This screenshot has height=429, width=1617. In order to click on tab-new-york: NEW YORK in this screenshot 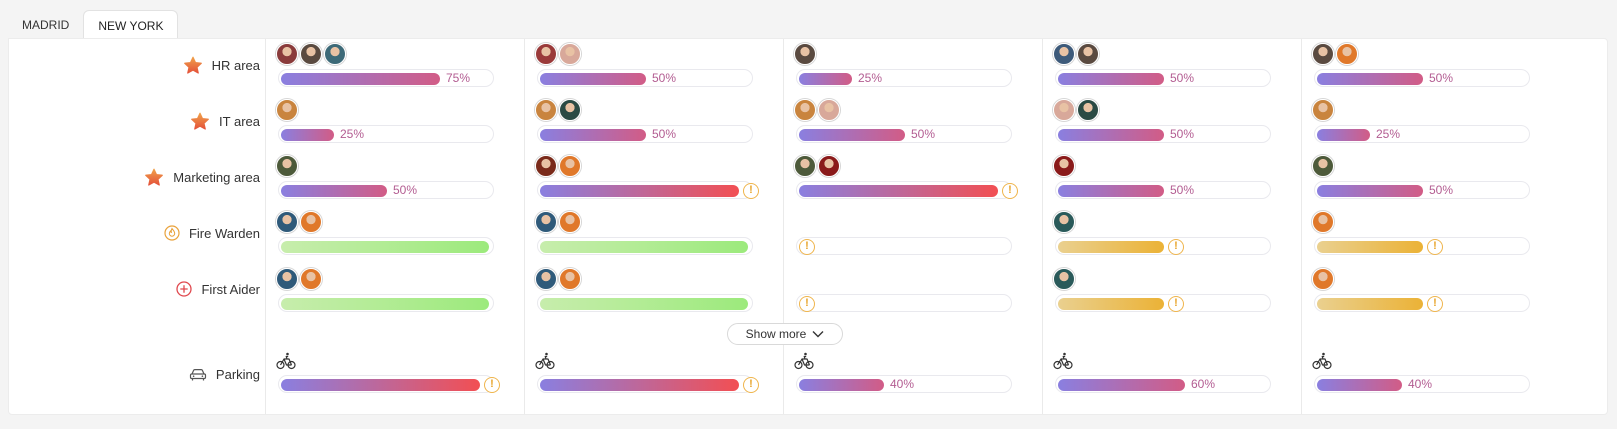, I will do `click(131, 24)`.